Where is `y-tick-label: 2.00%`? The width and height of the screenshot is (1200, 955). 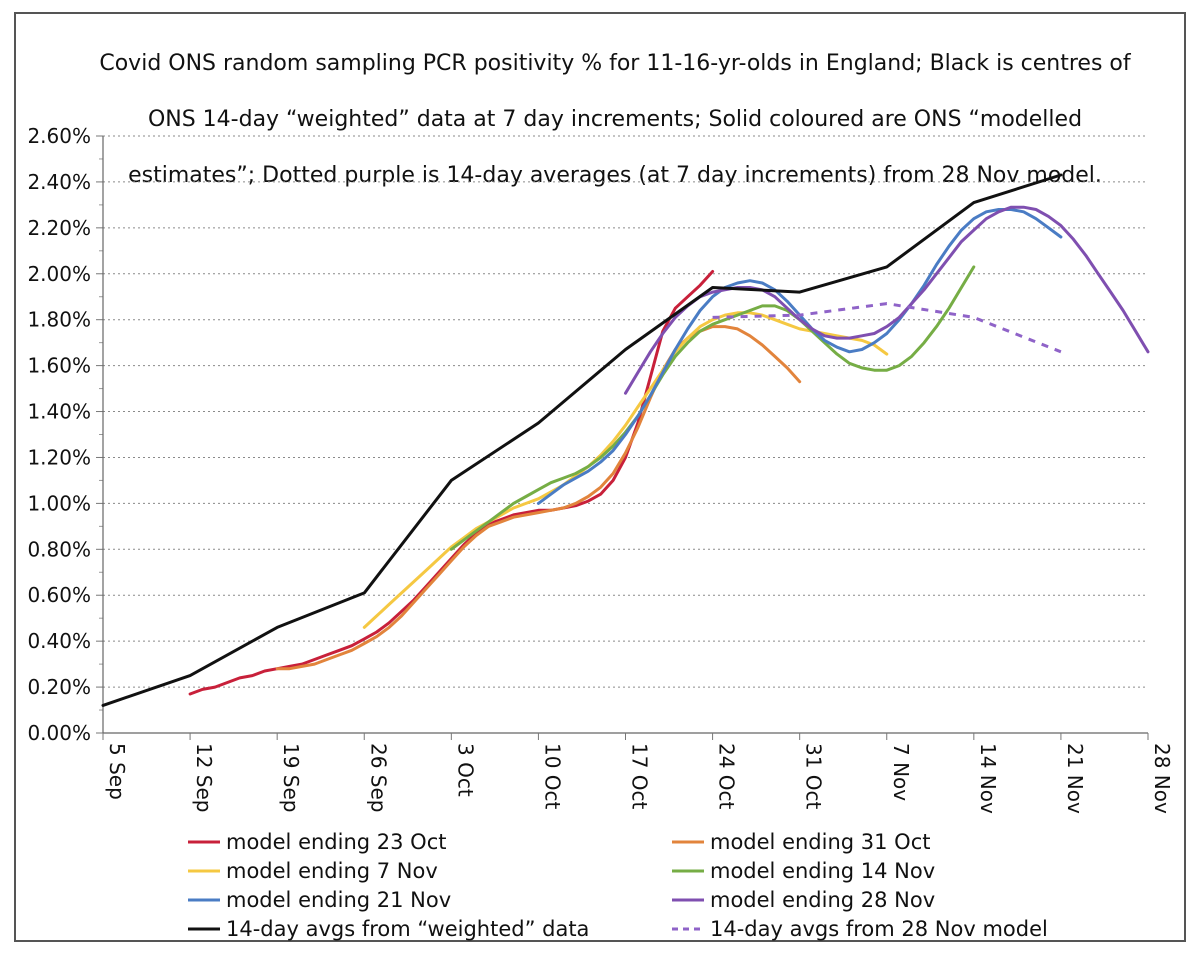
y-tick-label: 2.00% is located at coordinates (59, 274).